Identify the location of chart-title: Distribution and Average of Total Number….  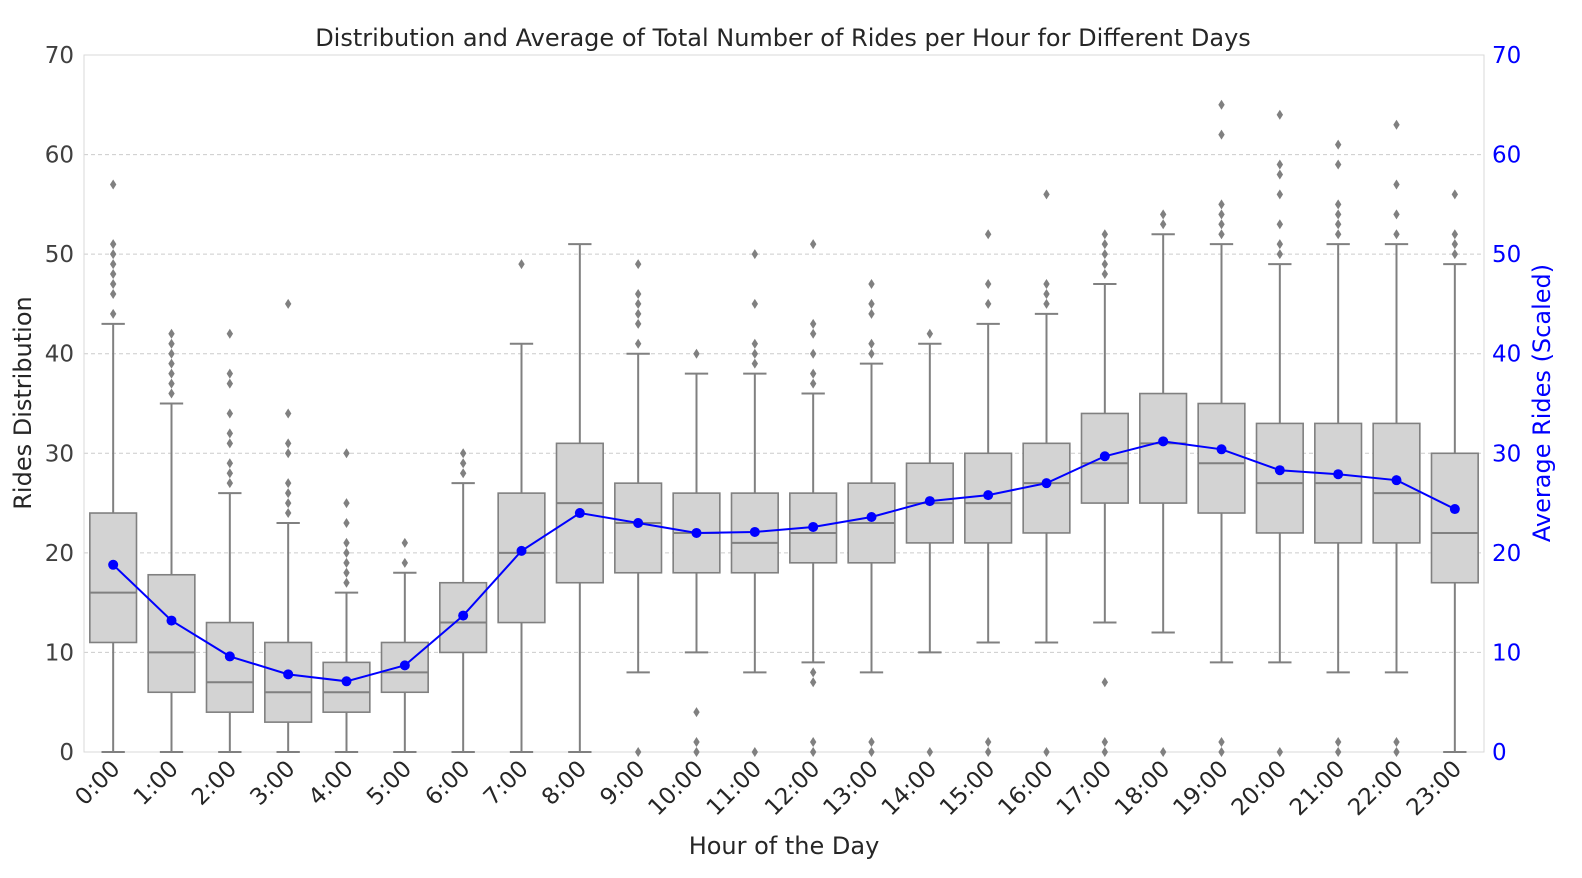
(783, 38).